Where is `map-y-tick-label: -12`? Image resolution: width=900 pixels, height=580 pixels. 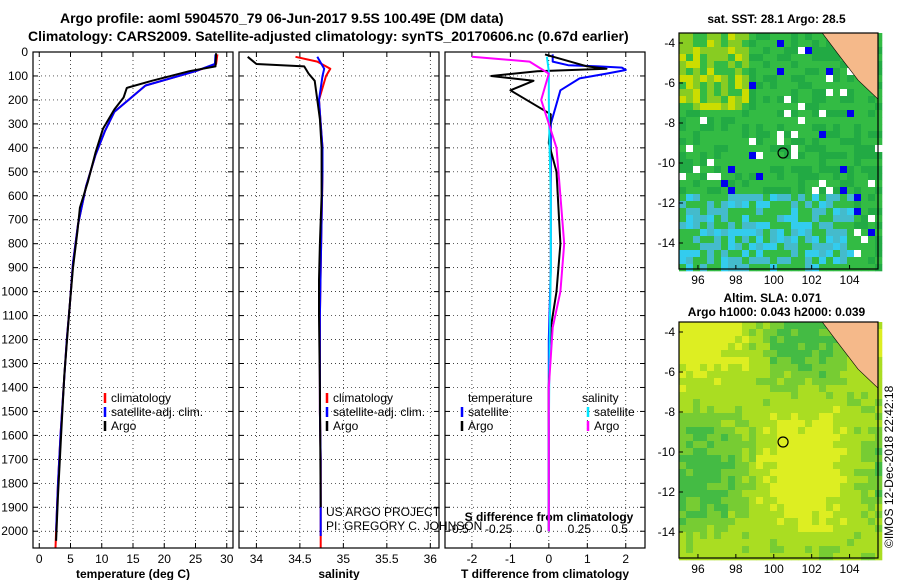 map-y-tick-label: -12 is located at coordinates (667, 492).